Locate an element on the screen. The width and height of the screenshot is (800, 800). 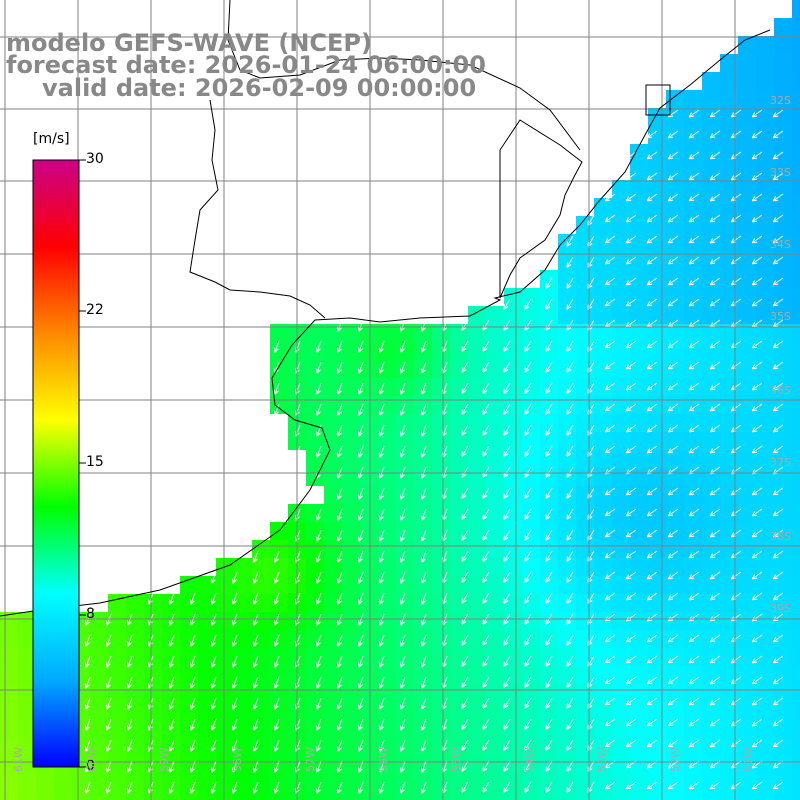
lon-label-61w: 61W is located at coordinates (18, 759).